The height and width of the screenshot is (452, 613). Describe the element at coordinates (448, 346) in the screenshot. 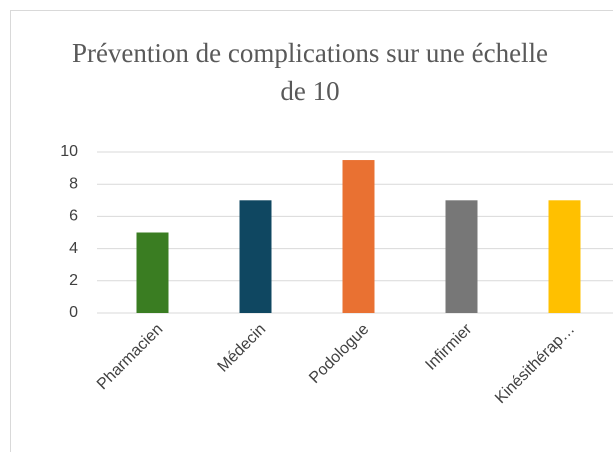

I see `x-tick-label: Infirmier` at that location.